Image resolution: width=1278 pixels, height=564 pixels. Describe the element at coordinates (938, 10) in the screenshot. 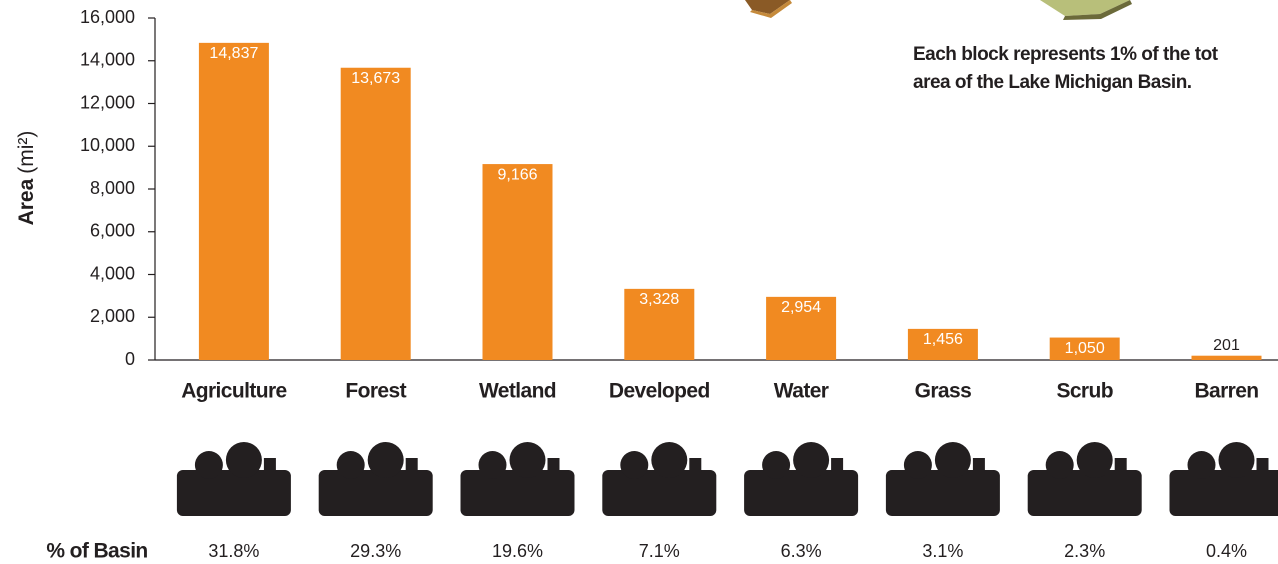

I see `blocks-decoration` at that location.